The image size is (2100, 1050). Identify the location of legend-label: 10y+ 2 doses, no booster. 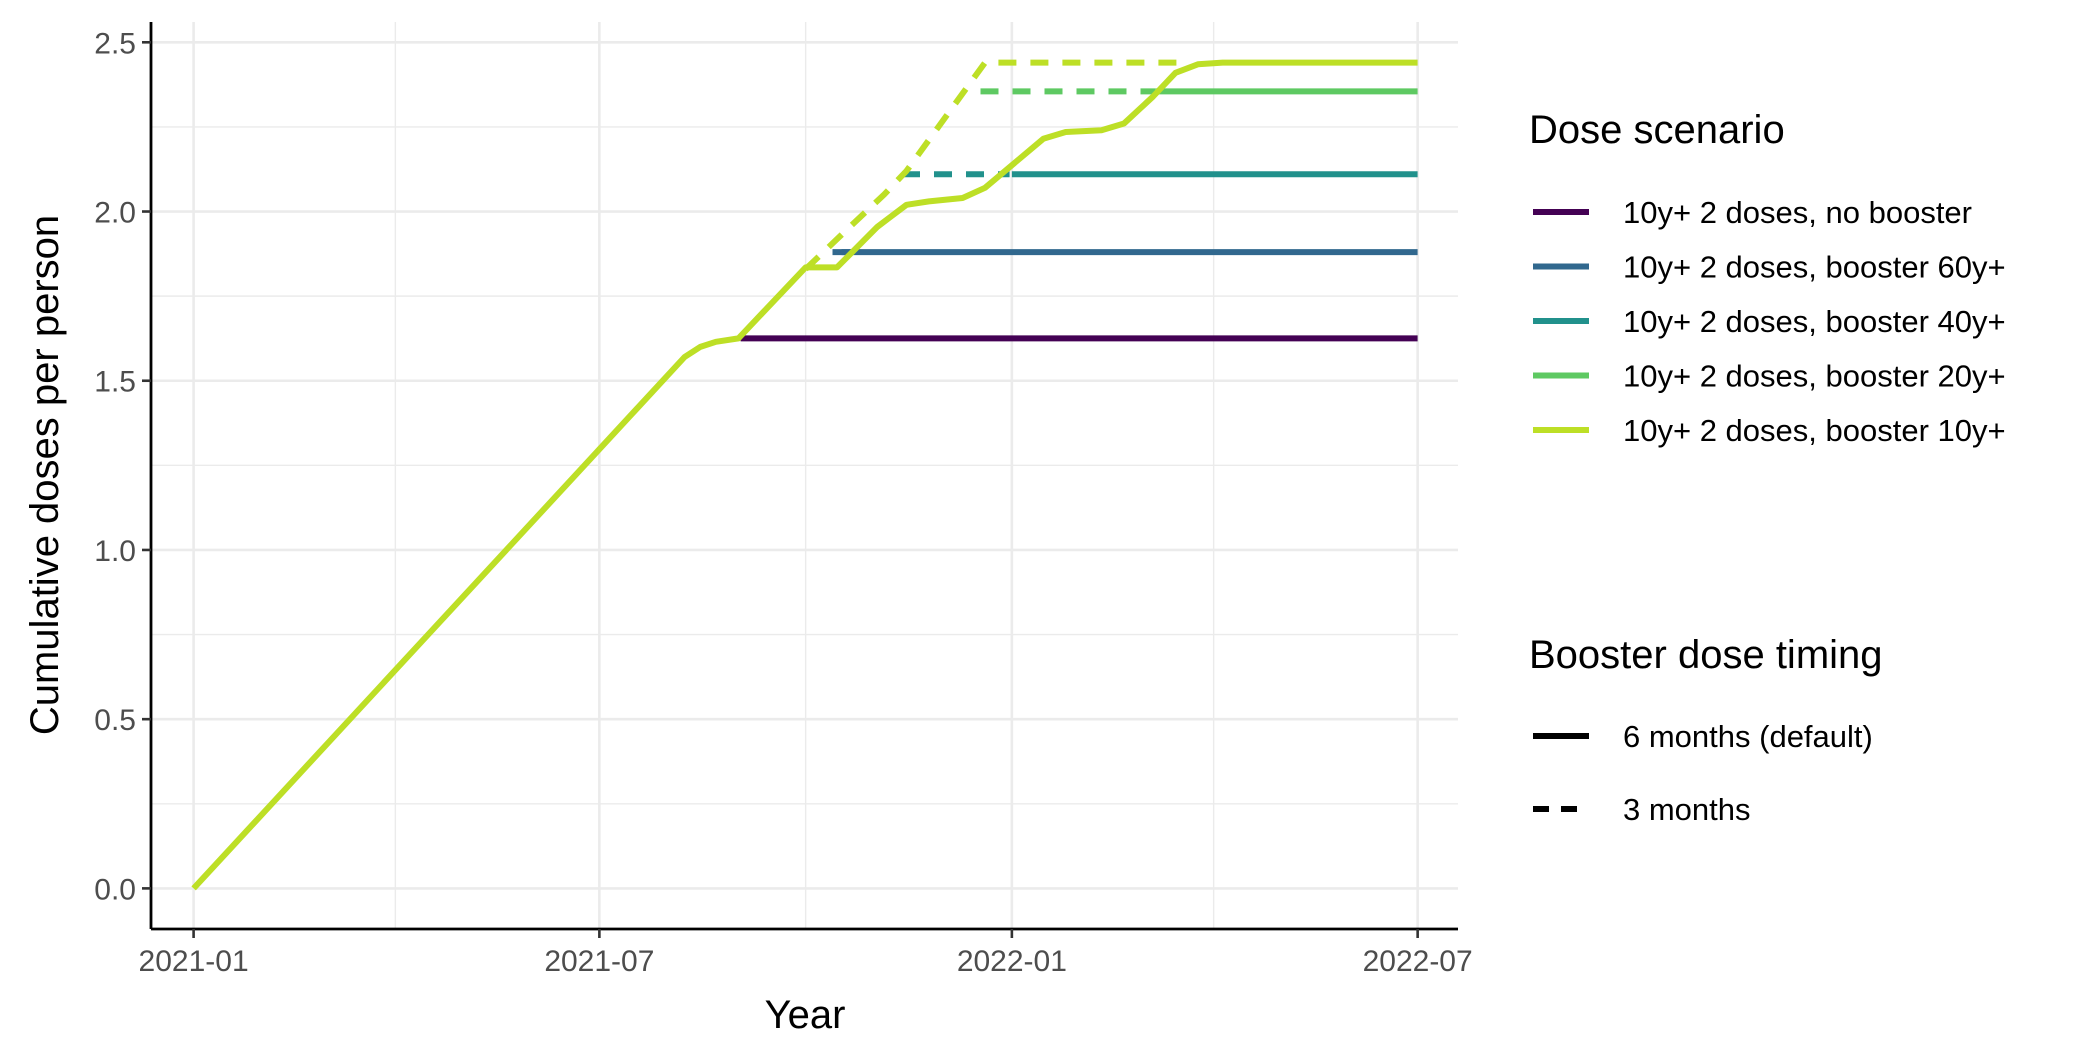
(1797, 212).